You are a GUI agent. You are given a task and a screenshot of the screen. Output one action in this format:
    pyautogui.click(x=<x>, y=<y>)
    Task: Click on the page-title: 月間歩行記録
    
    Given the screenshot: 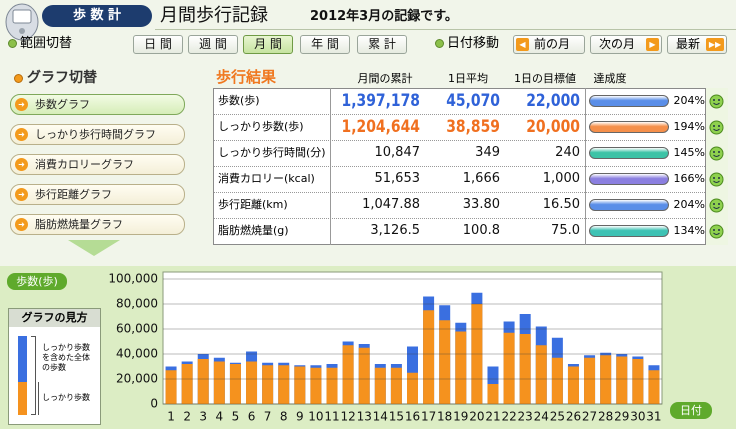 What is the action you would take?
    pyautogui.click(x=214, y=15)
    